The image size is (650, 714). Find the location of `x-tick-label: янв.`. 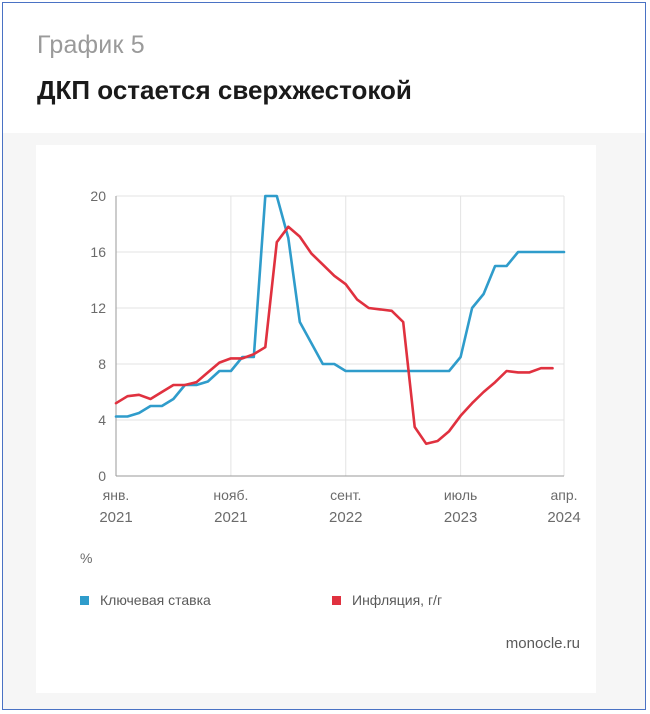

x-tick-label: янв. is located at coordinates (116, 495).